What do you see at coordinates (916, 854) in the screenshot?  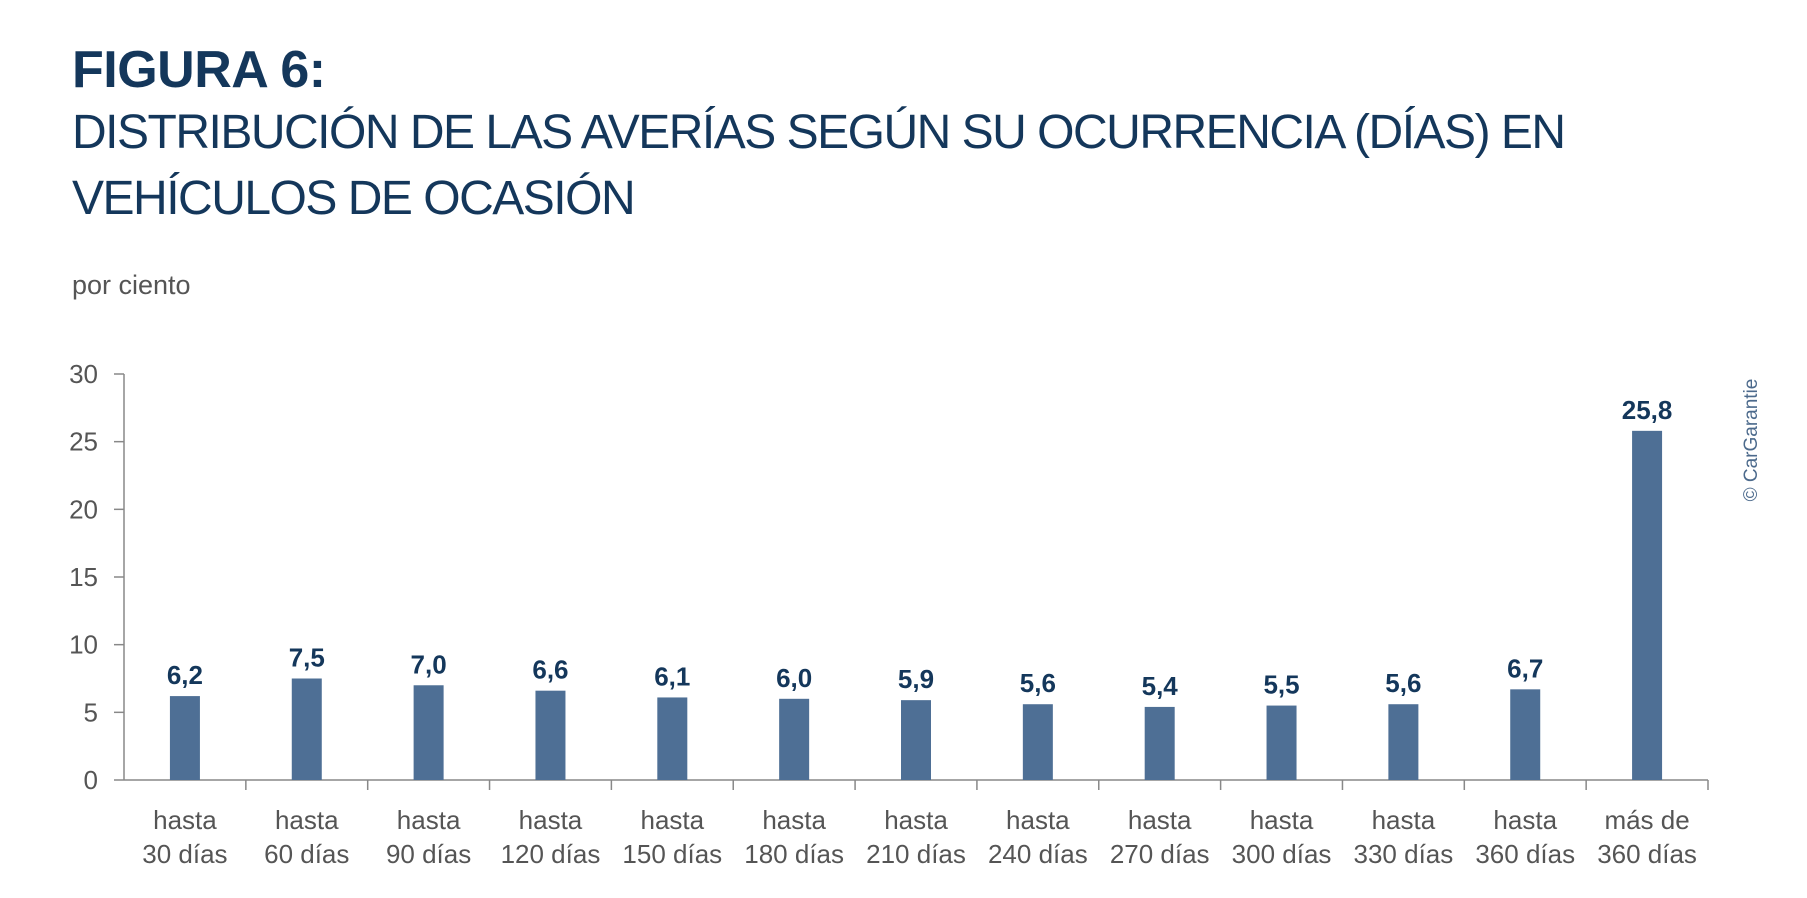 I see `x-tick-label: 210 días` at bounding box center [916, 854].